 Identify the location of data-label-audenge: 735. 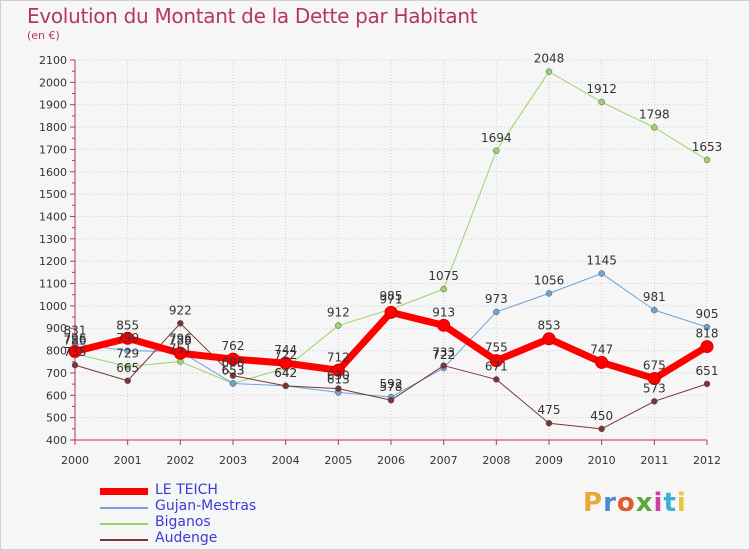
(75, 352).